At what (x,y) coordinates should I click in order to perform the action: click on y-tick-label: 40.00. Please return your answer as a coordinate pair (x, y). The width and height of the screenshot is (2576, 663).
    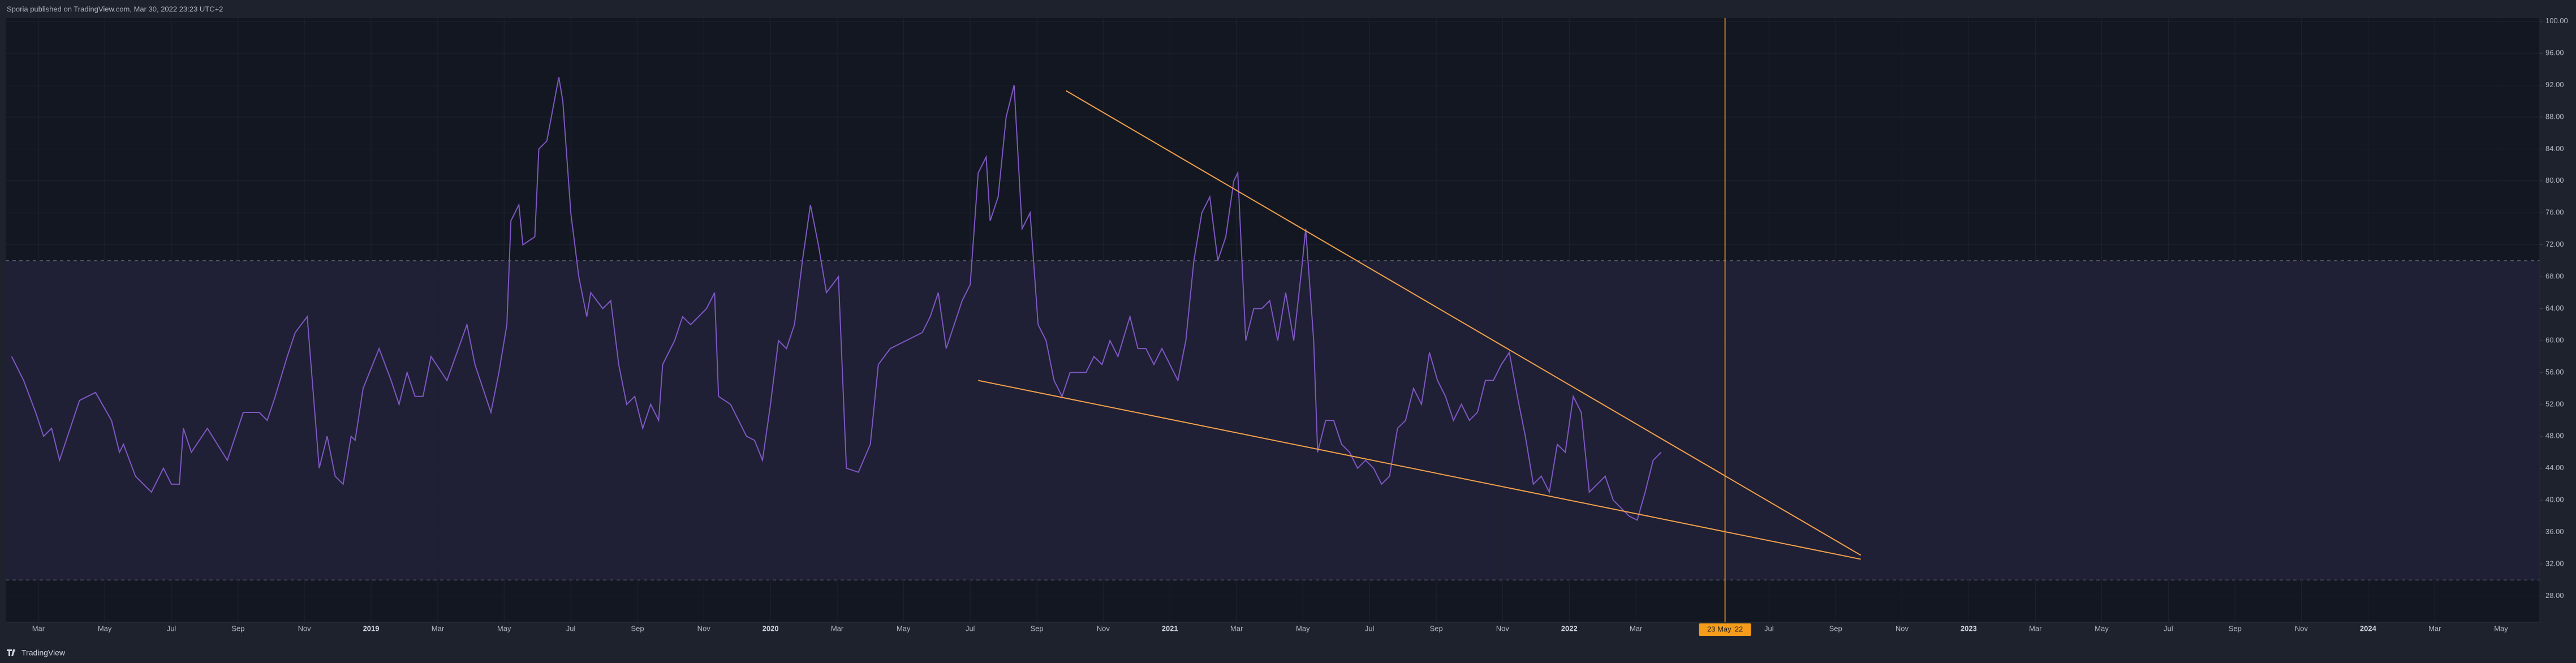
    Looking at the image, I should click on (2554, 500).